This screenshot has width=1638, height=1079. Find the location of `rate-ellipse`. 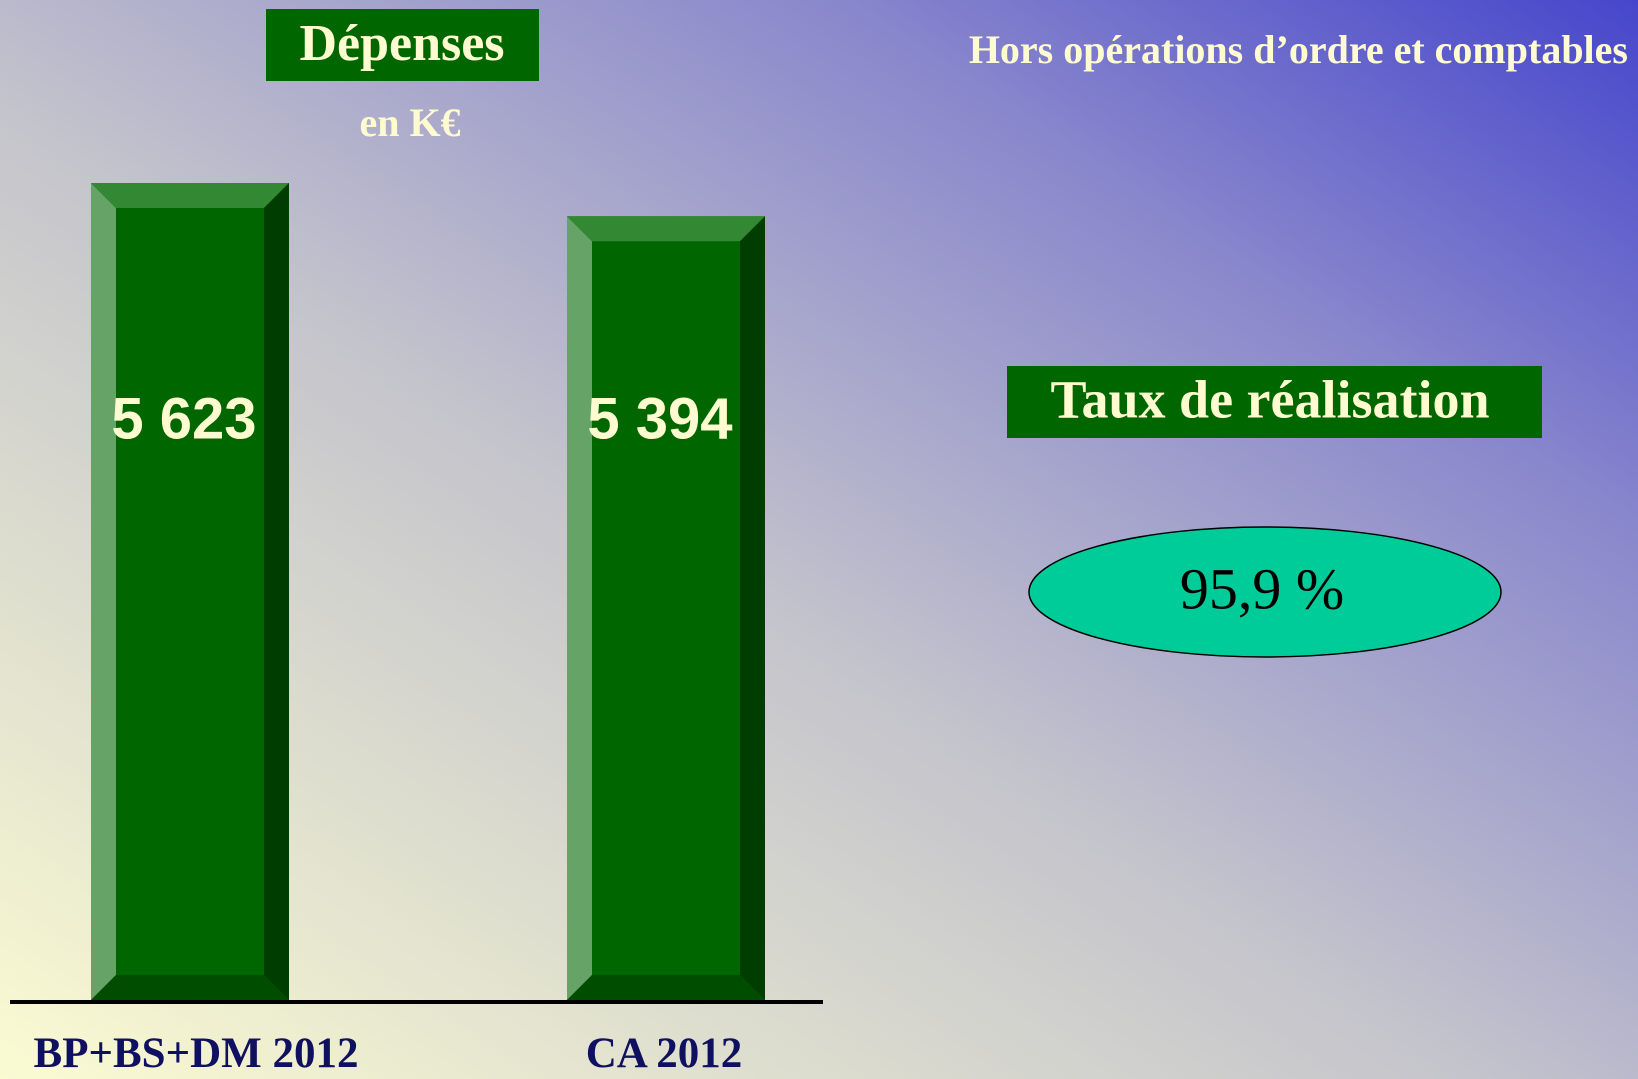

rate-ellipse is located at coordinates (1265, 592).